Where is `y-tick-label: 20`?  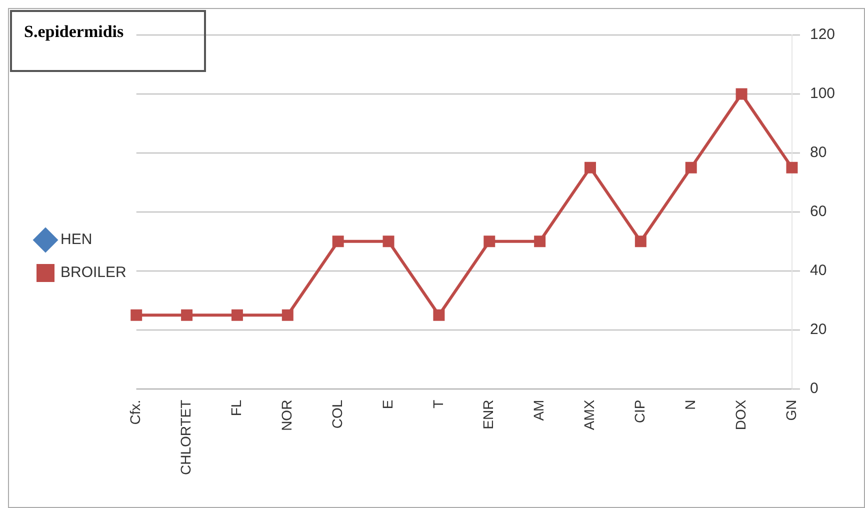
y-tick-label: 20 is located at coordinates (818, 329).